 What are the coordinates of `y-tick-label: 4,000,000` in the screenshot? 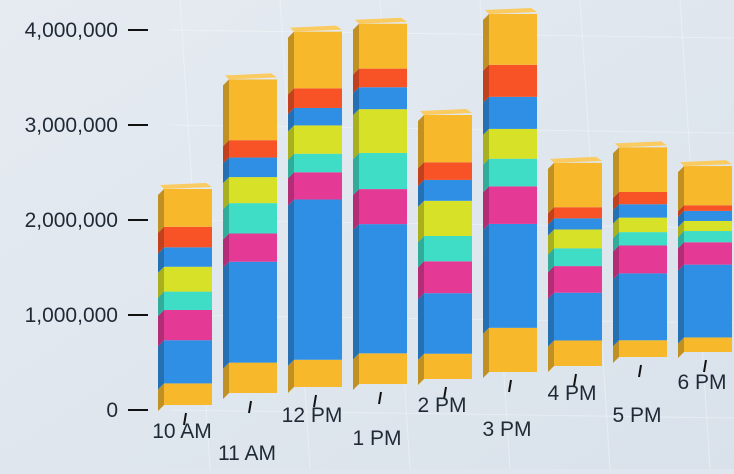 It's located at (71, 30).